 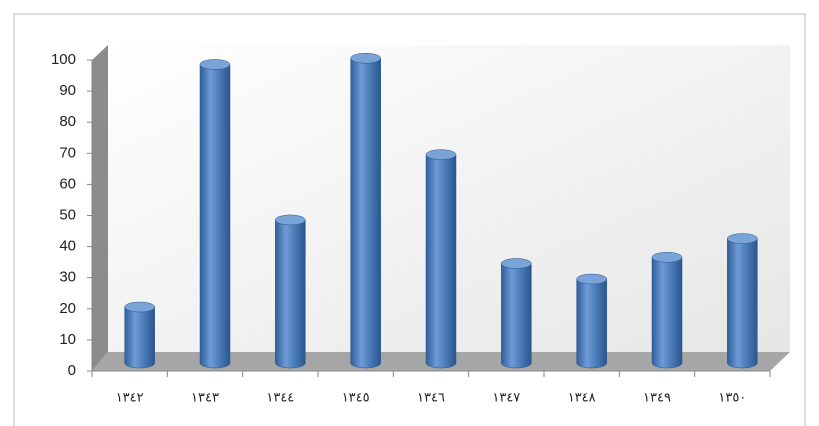 I want to click on x-tick-label: ١٣٤٧, so click(x=506, y=398).